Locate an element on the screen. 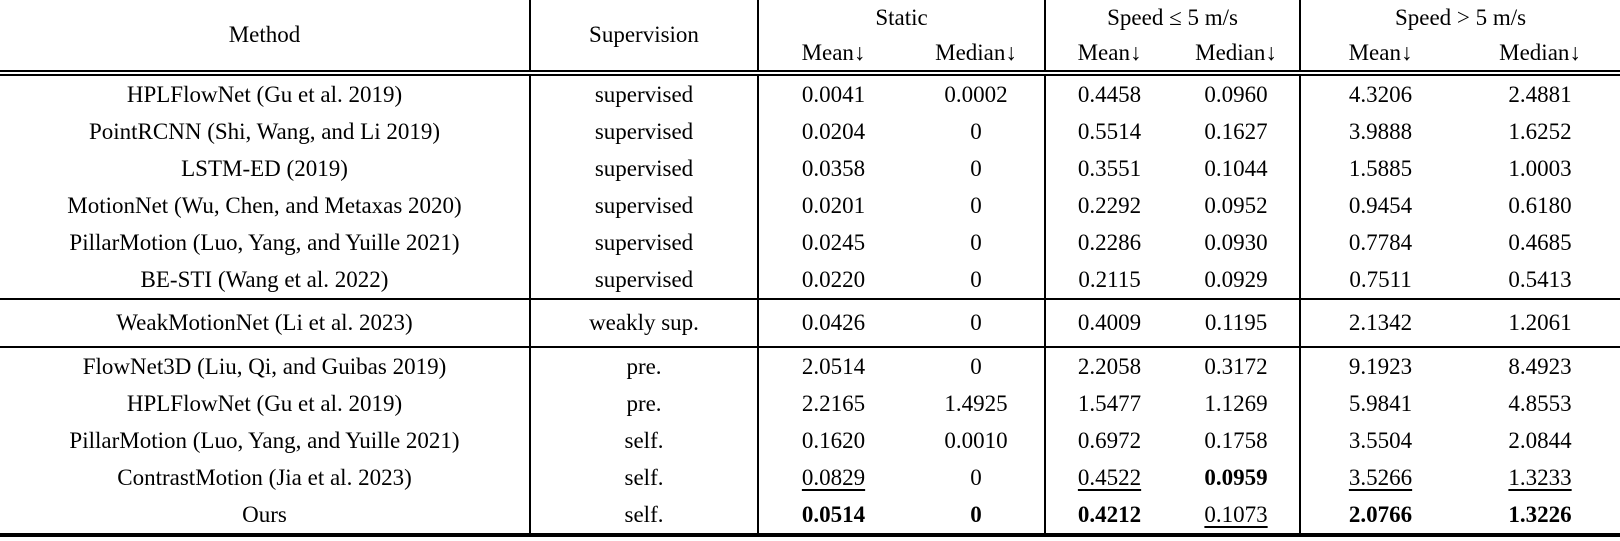 The image size is (1620, 541). value-cell: 0.0960 is located at coordinates (1236, 93).